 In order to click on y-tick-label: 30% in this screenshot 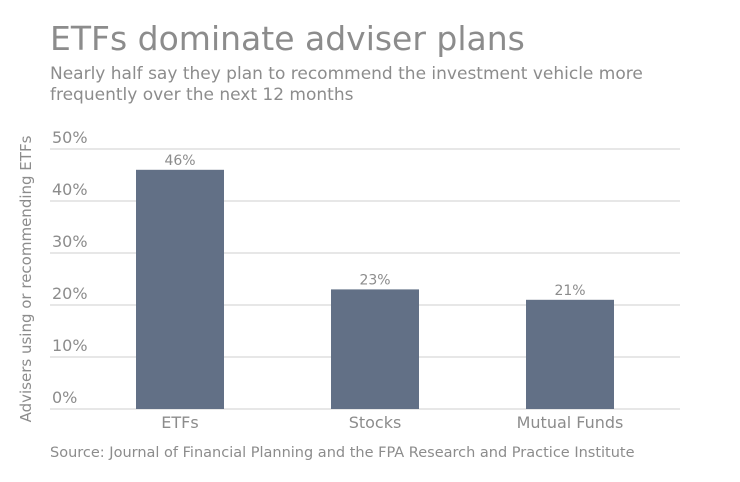, I will do `click(70, 241)`.